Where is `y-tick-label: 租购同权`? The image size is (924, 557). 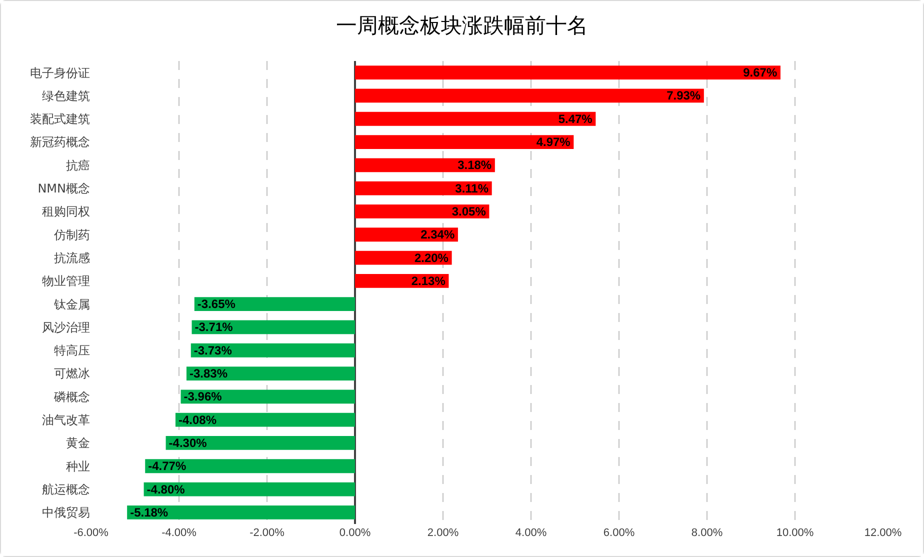
y-tick-label: 租购同权 is located at coordinates (66, 211).